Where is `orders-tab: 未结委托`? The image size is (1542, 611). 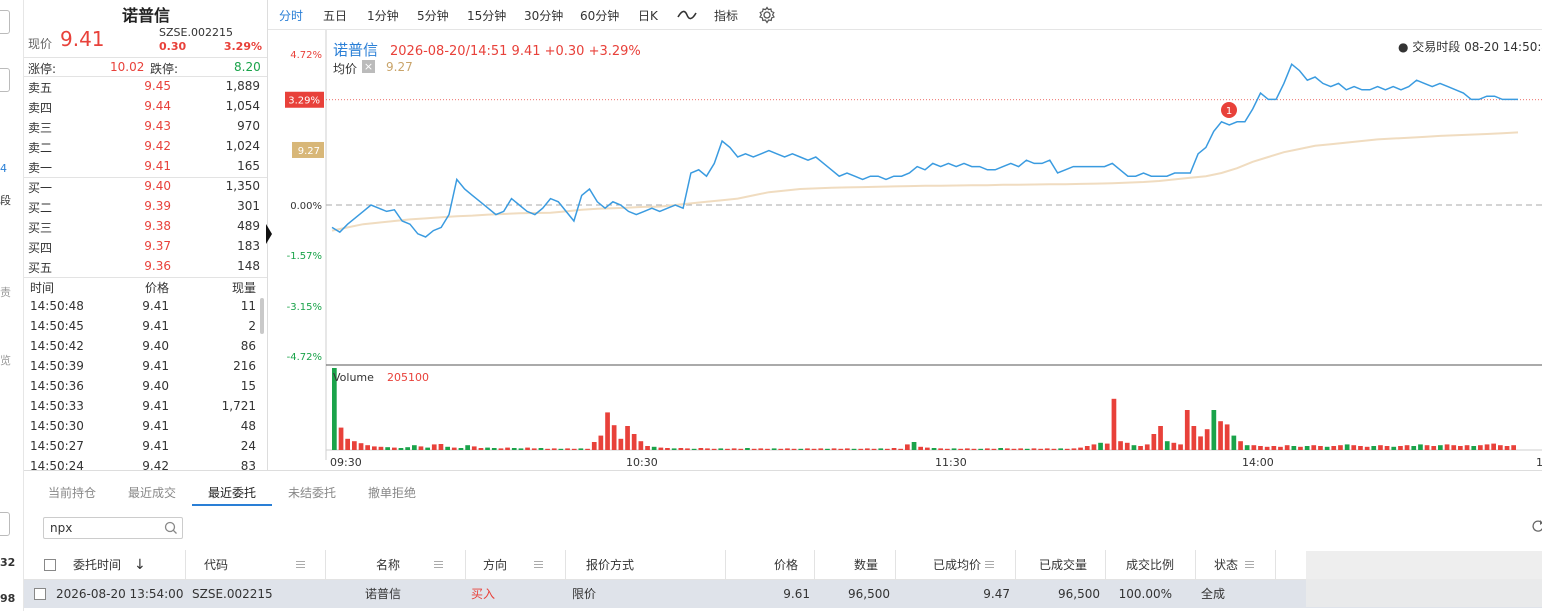 orders-tab: 未结委托 is located at coordinates (312, 493).